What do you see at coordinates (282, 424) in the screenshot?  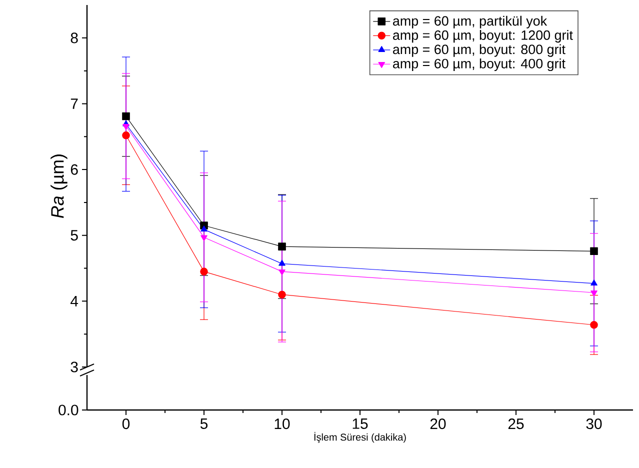 I see `x-tick-label: 10` at bounding box center [282, 424].